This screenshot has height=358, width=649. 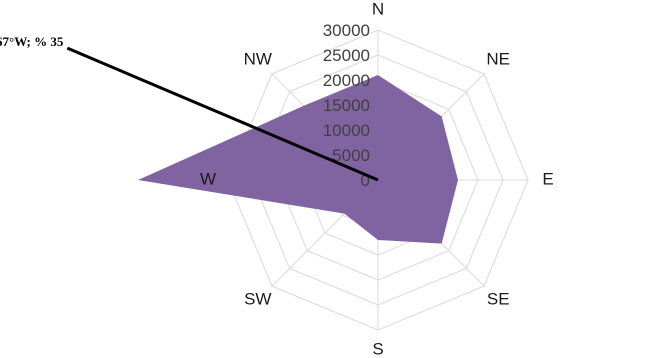 What do you see at coordinates (547, 178) in the screenshot?
I see `direction-label-e: E` at bounding box center [547, 178].